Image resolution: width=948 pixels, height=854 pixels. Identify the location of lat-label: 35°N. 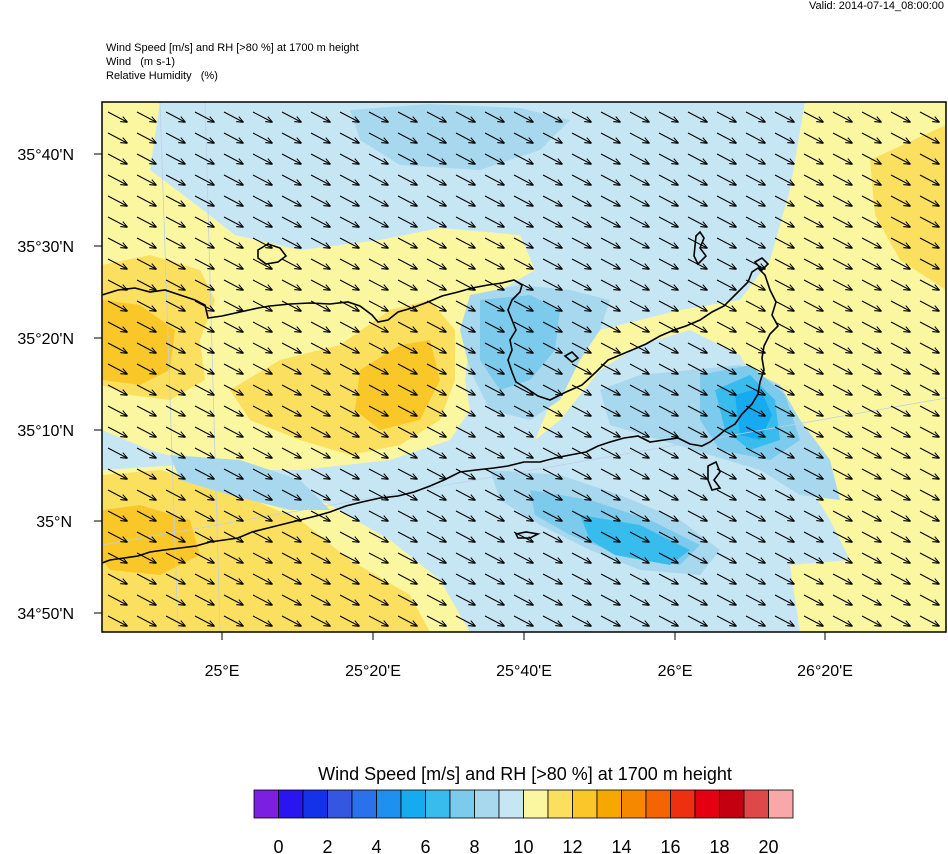
(54, 522).